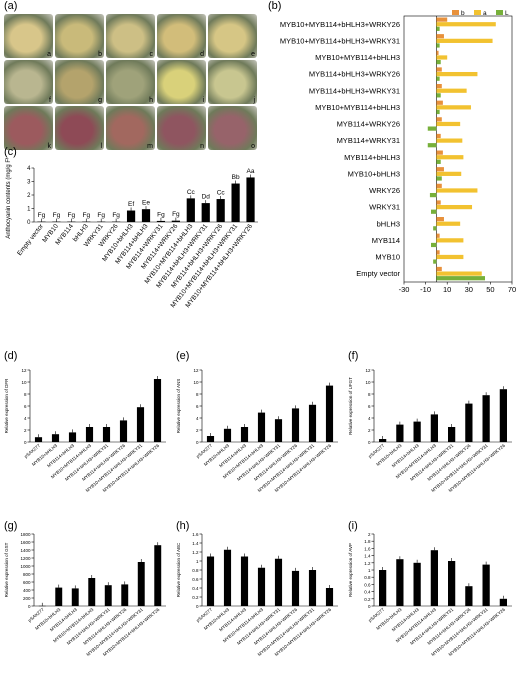  I want to click on fruit-photo-letter: a, so click(49, 54).